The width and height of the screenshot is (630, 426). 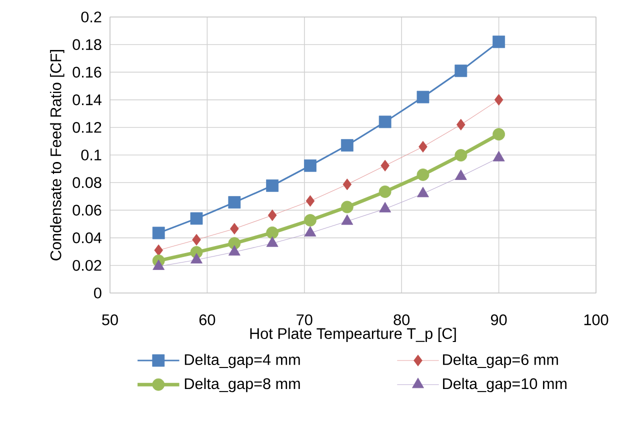 I want to click on y-tick-label: 0.06, so click(x=87, y=210).